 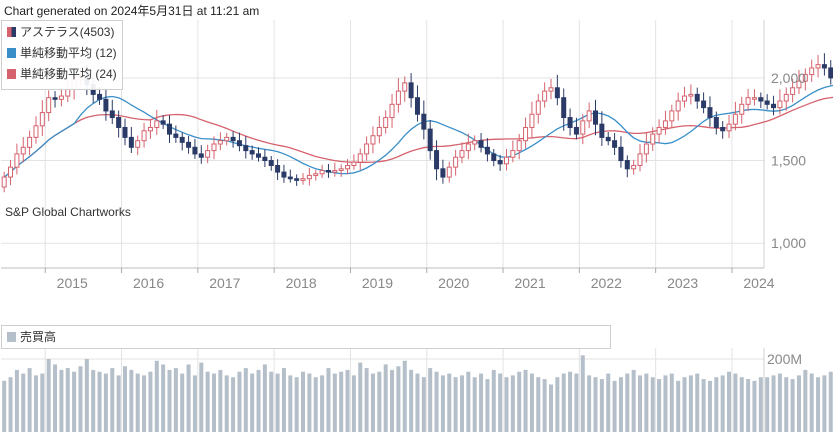 What do you see at coordinates (788, 78) in the screenshot?
I see `price-tick-label: 2,000` at bounding box center [788, 78].